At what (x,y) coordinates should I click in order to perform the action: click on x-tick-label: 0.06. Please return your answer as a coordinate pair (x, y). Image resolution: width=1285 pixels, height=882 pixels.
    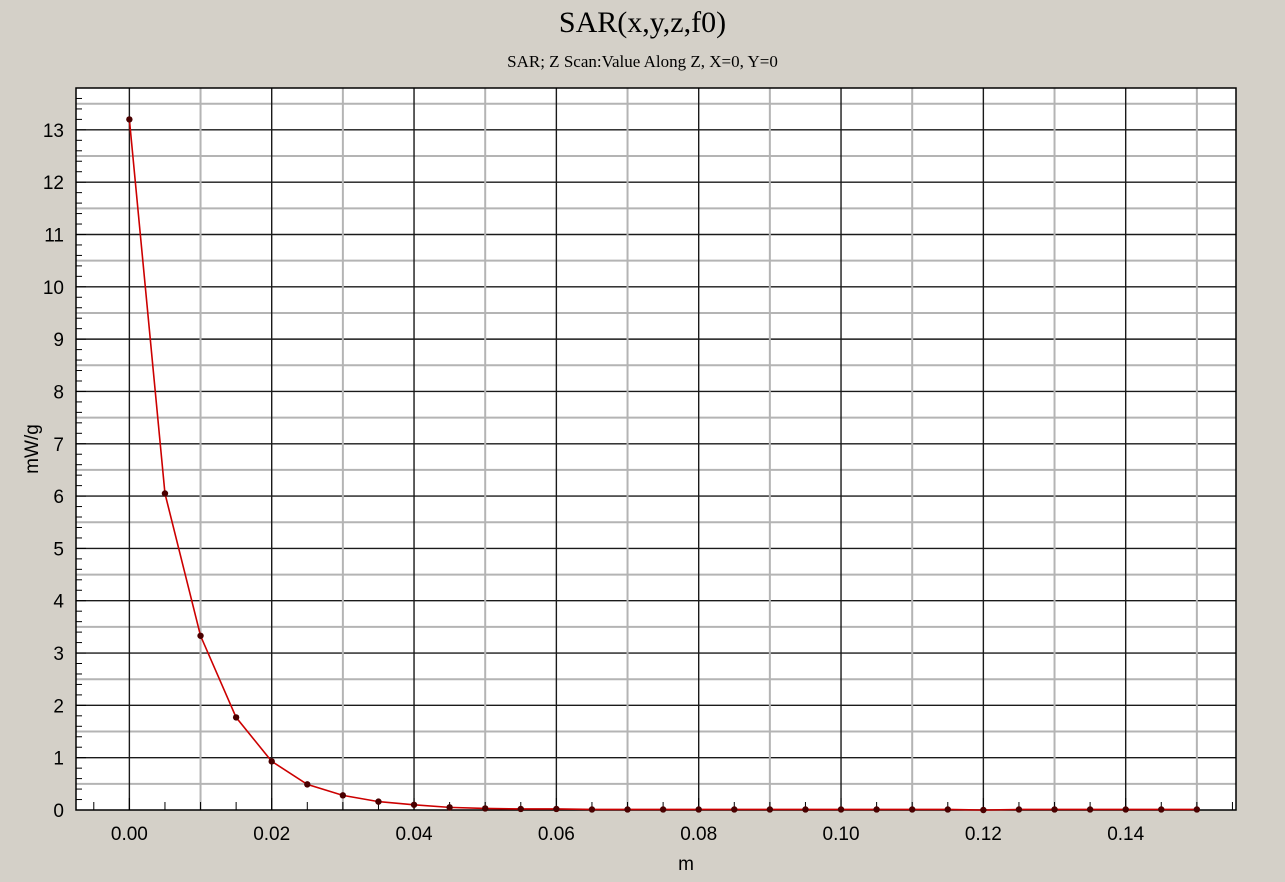
    Looking at the image, I should click on (556, 834).